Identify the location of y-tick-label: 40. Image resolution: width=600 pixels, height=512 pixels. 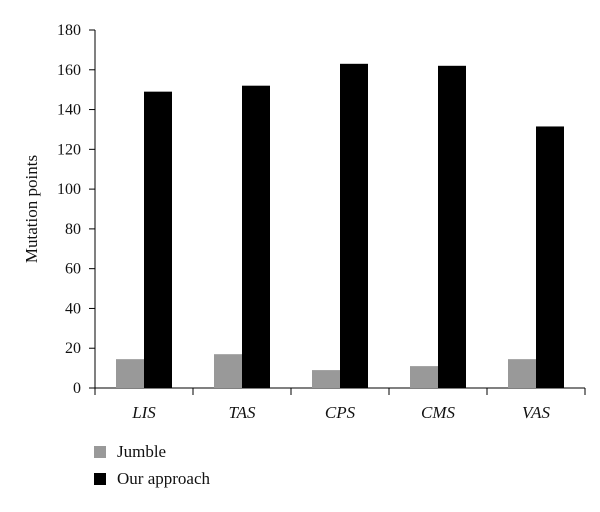
(73, 308).